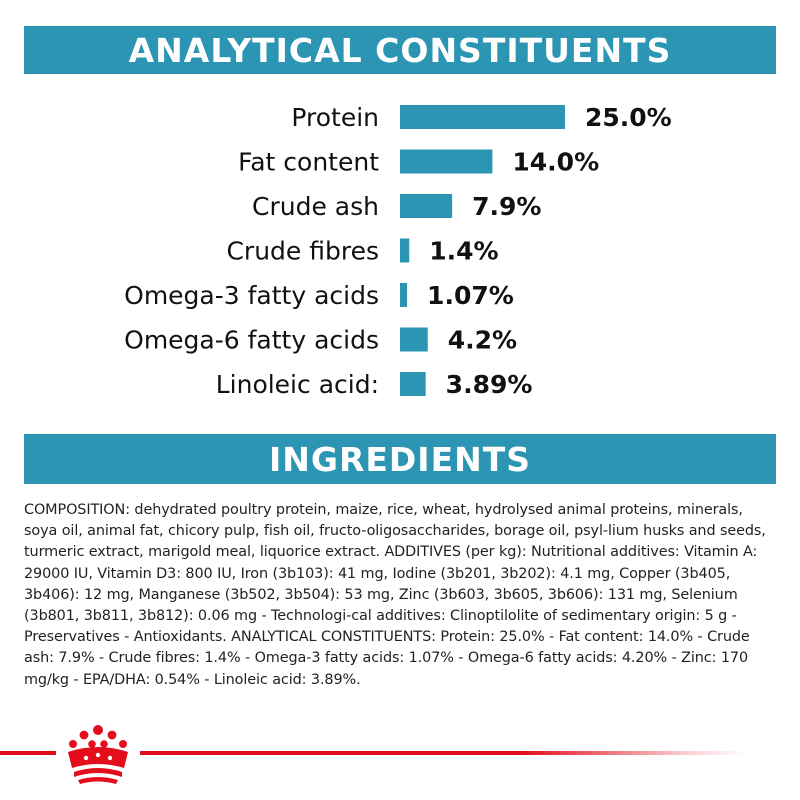  Describe the element at coordinates (308, 162) in the screenshot. I see `category-label-fat-content: Fat content` at that location.